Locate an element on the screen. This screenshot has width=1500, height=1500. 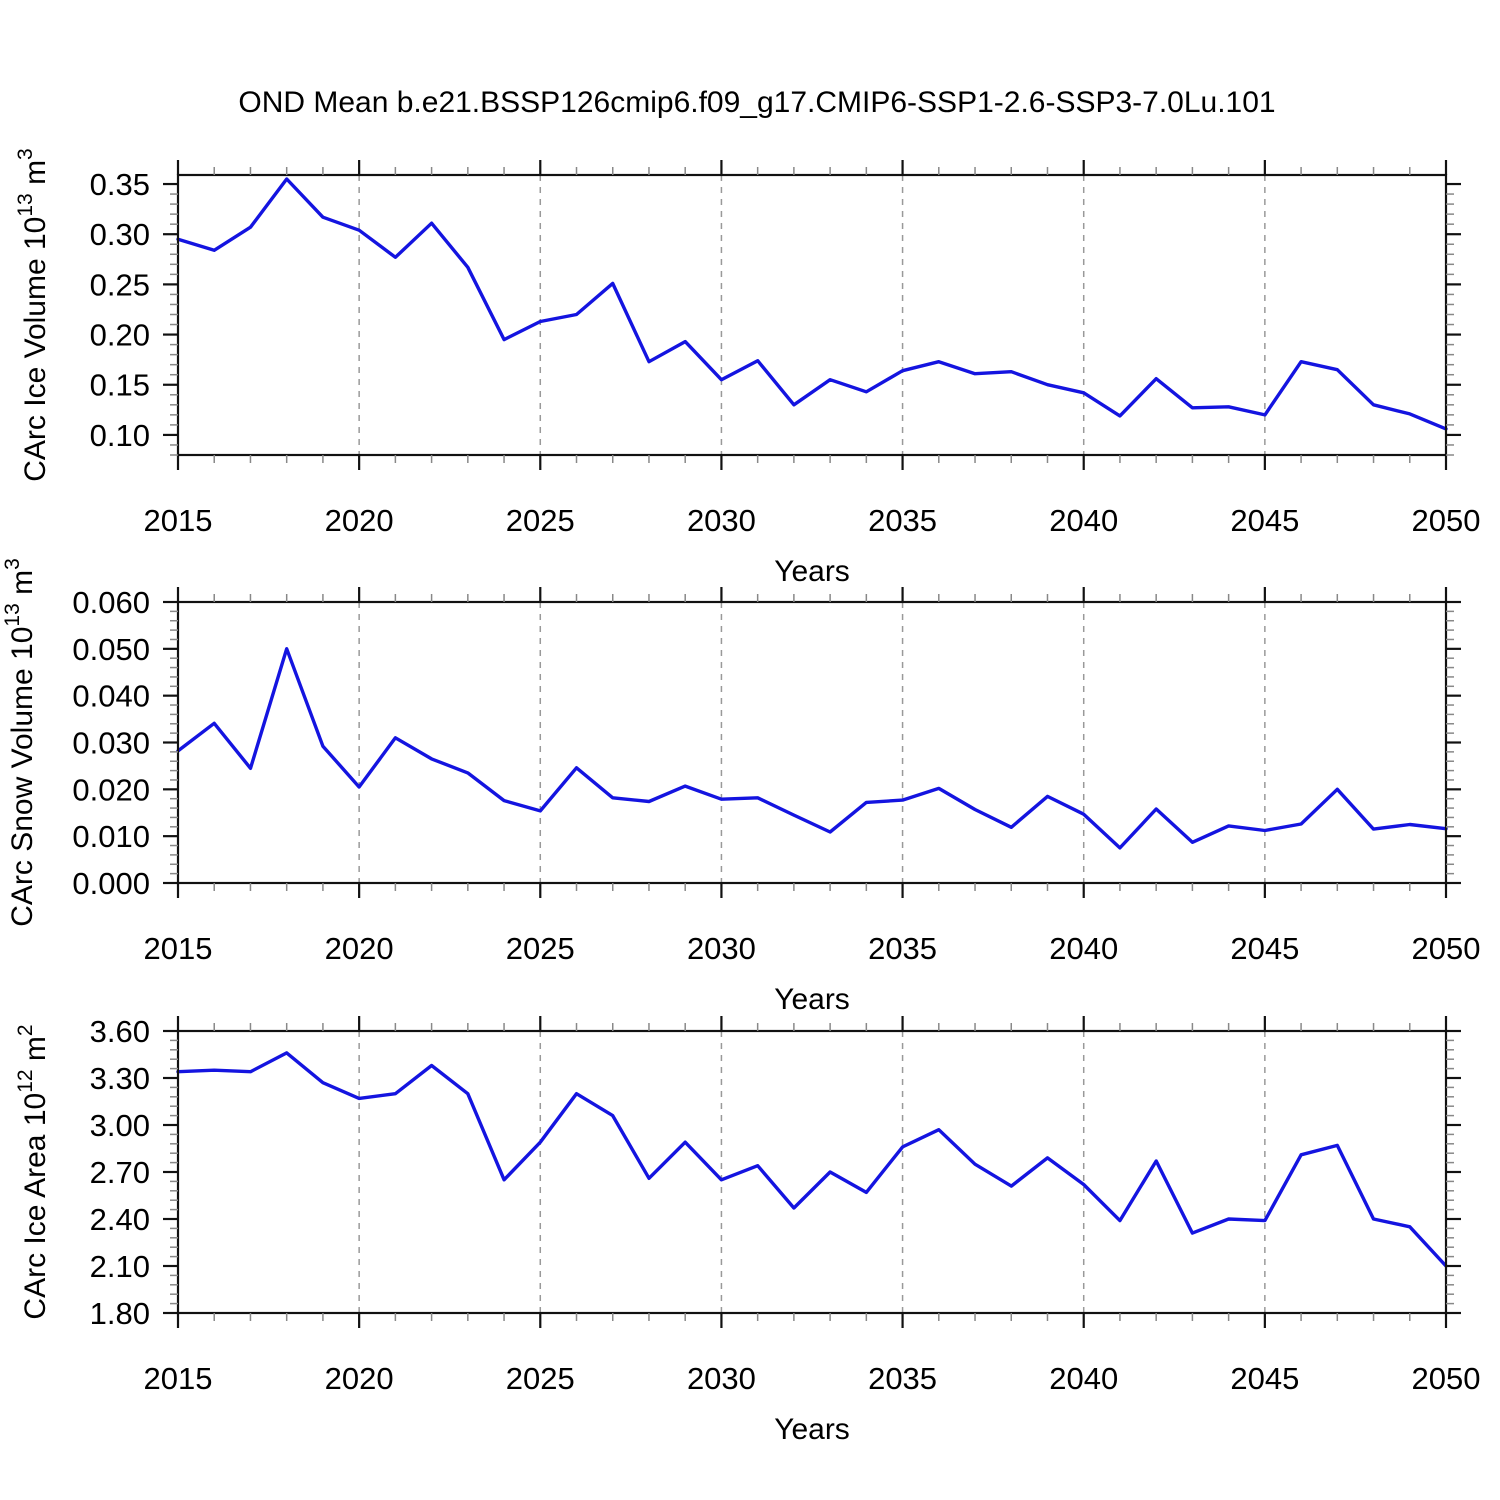
y-tick-label: 0.040 is located at coordinates (111, 696).